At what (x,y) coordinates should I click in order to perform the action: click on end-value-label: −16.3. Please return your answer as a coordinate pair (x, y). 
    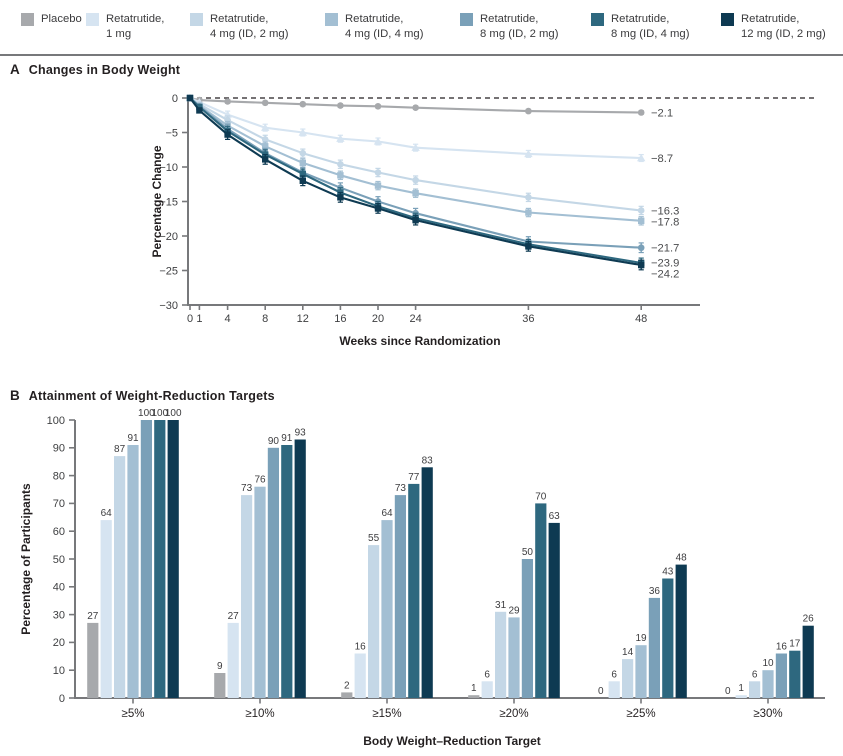
    Looking at the image, I should click on (665, 211).